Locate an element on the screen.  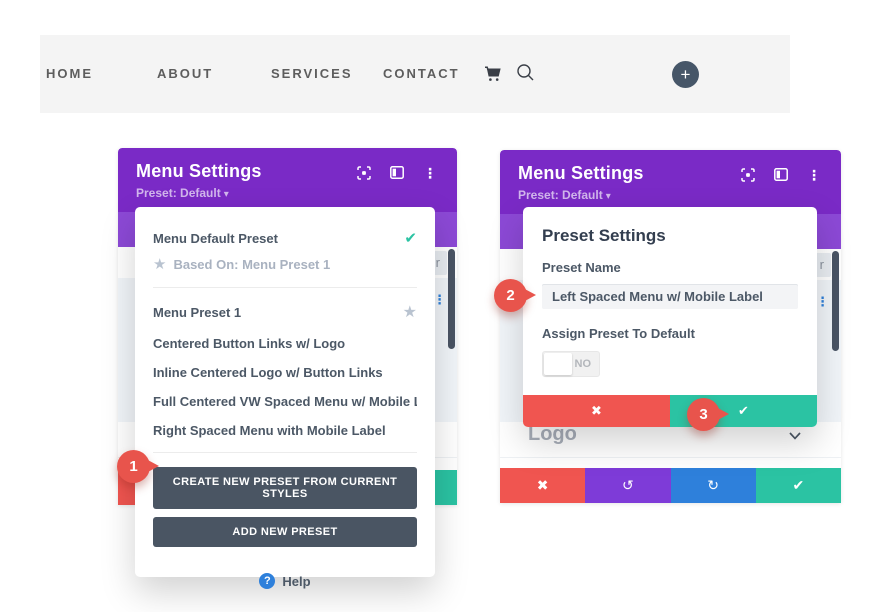
discard-button: ✖ is located at coordinates (543, 485).